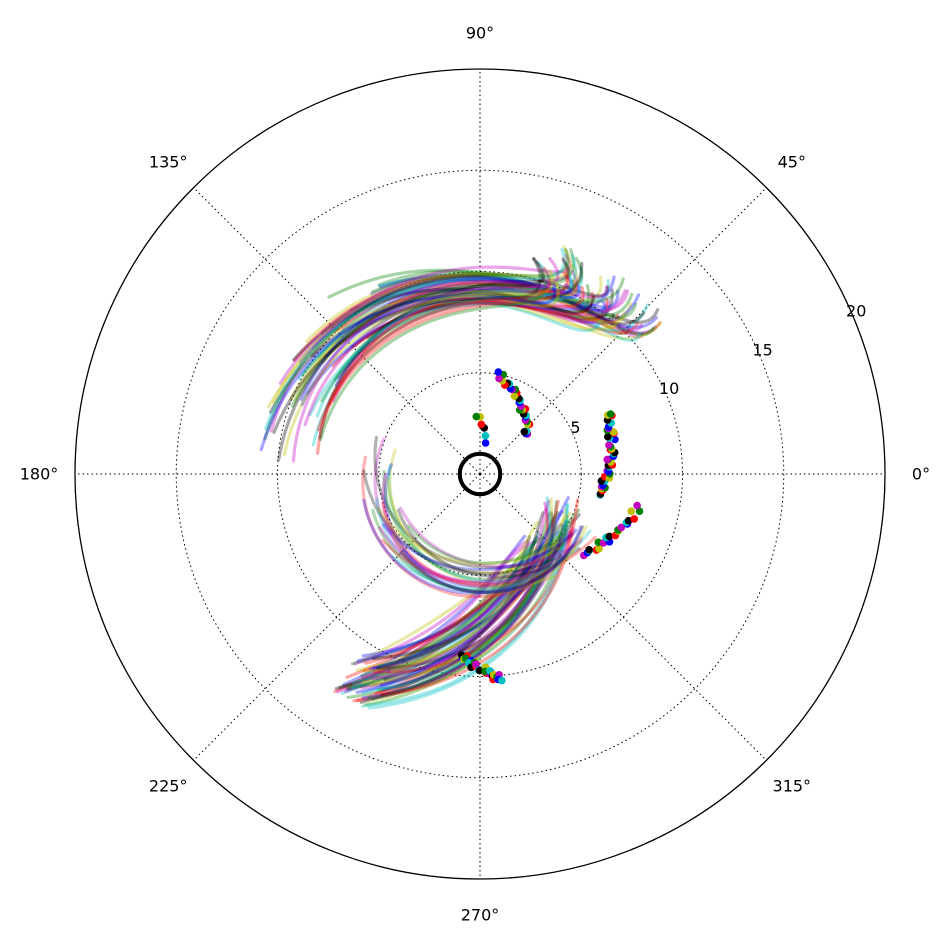  What do you see at coordinates (480, 33) in the screenshot?
I see `theta-tick-label: 90°` at bounding box center [480, 33].